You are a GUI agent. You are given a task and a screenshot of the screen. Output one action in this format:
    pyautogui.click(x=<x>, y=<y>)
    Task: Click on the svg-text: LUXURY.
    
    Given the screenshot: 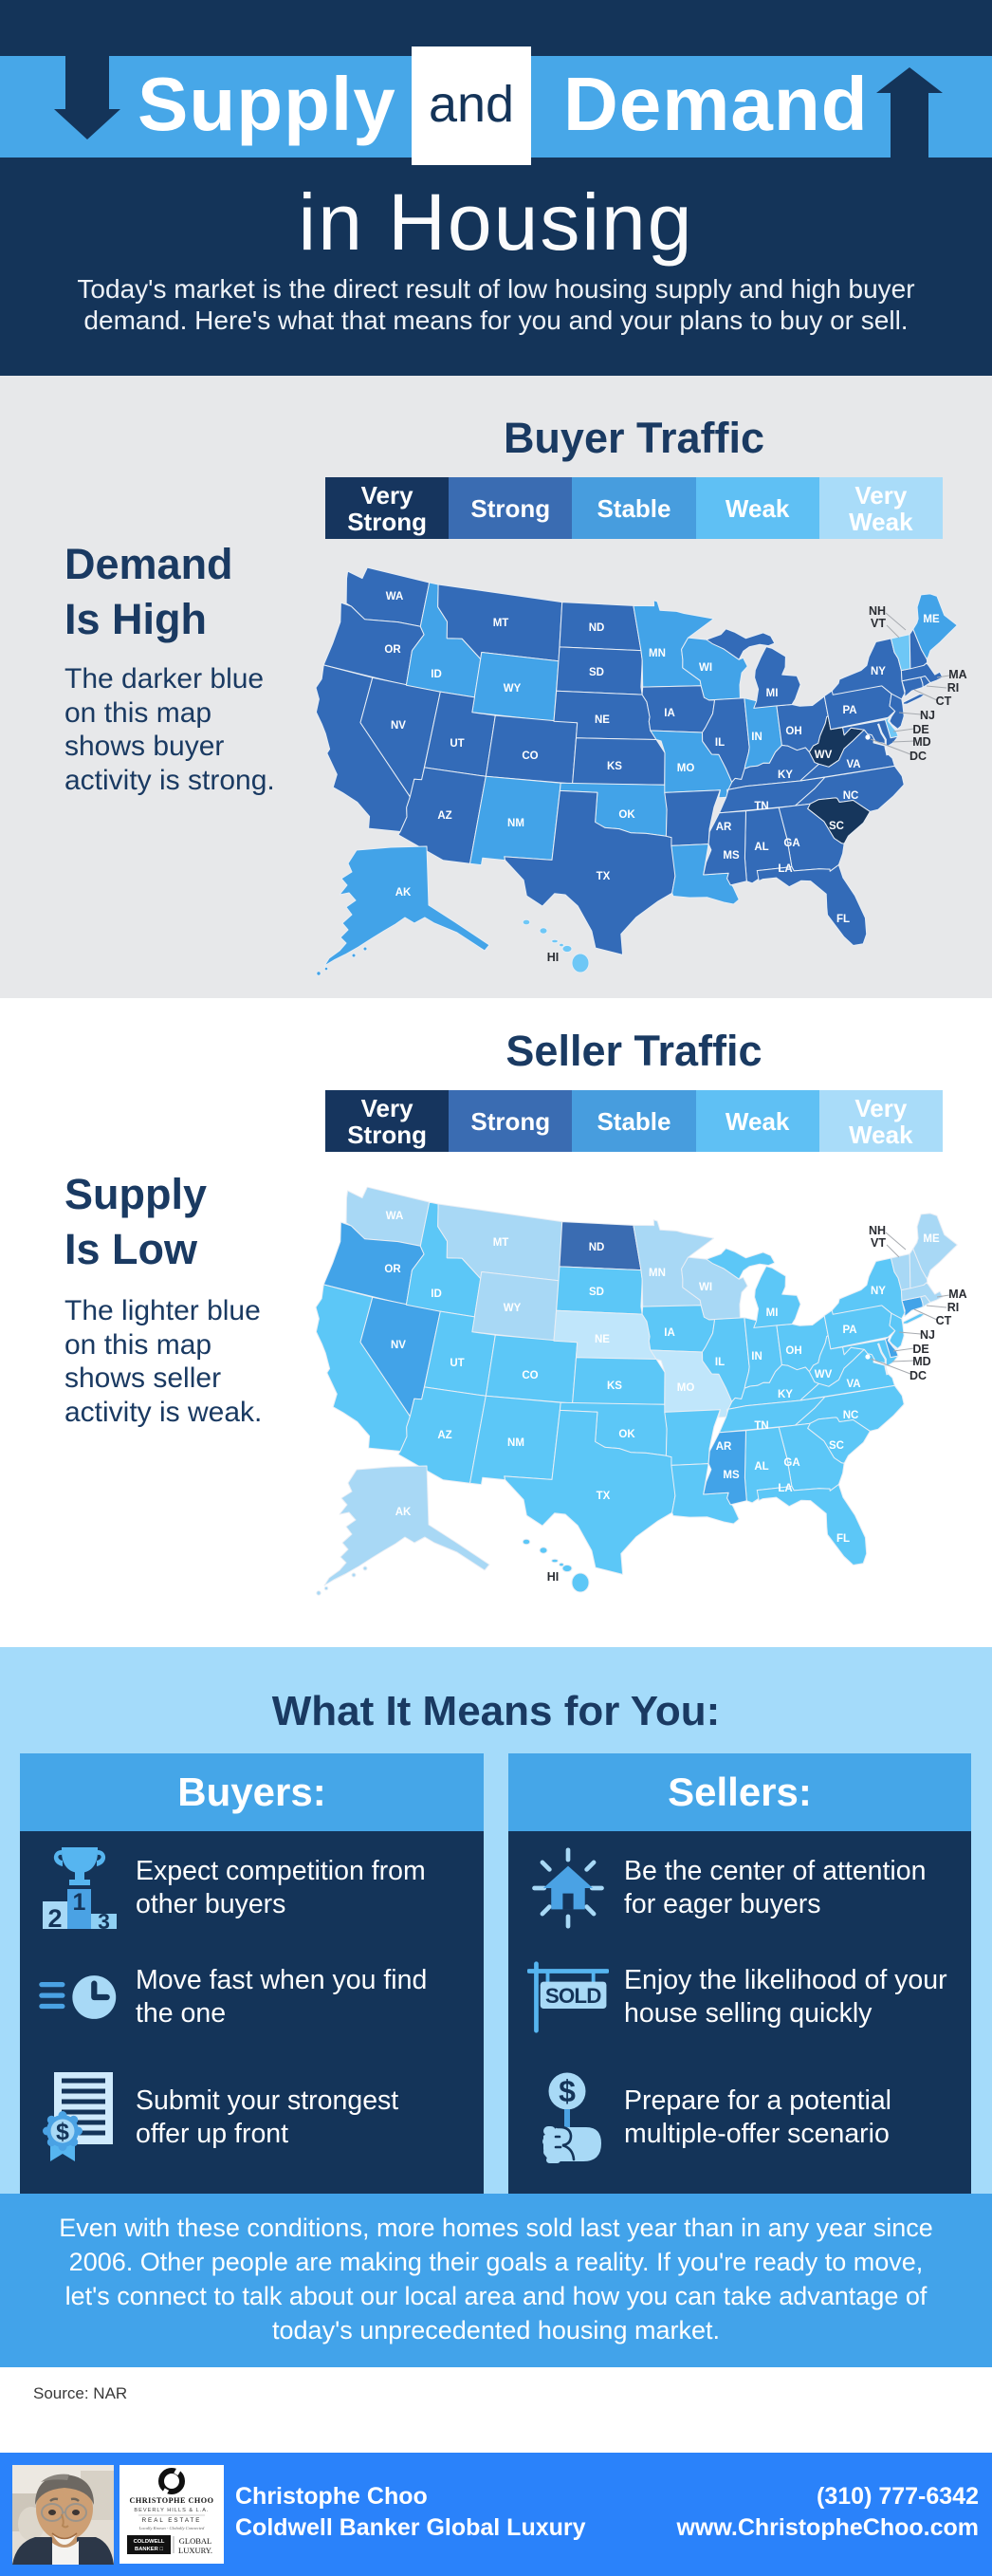 What is the action you would take?
    pyautogui.click(x=195, y=2550)
    